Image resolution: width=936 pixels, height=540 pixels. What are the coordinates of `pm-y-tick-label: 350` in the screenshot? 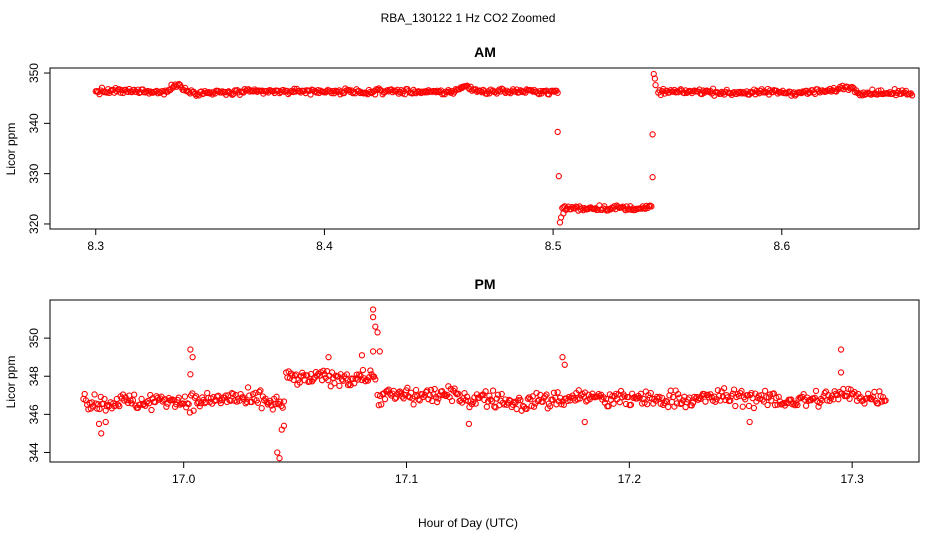 It's located at (34, 338).